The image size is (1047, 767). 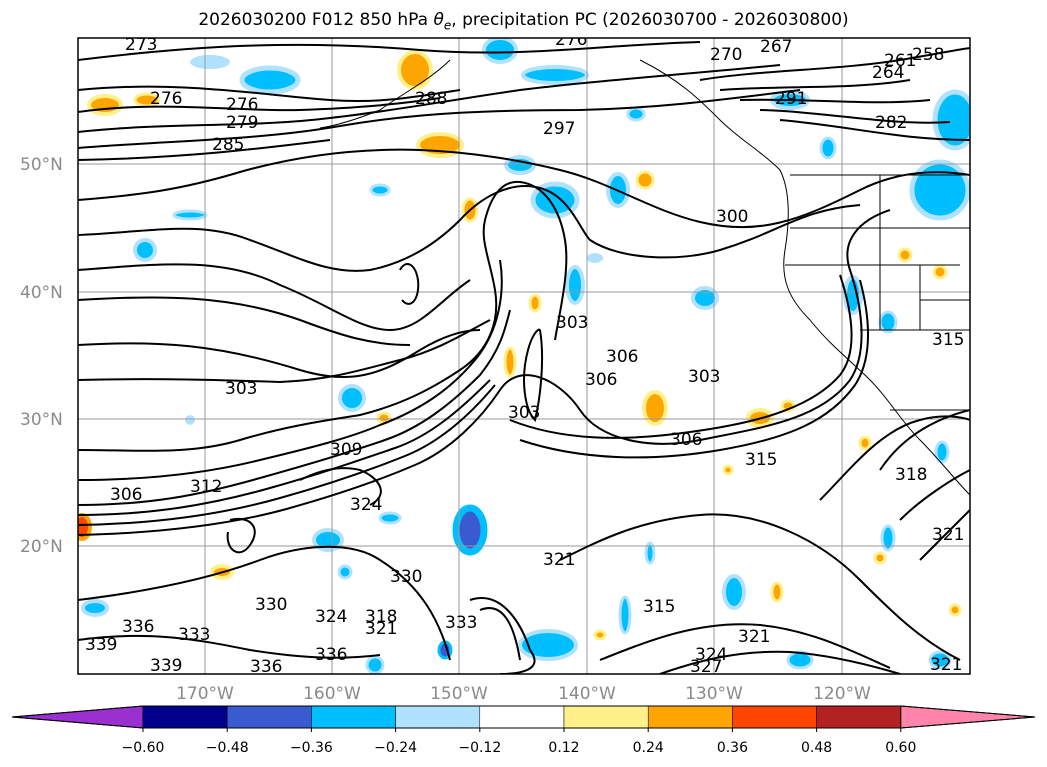 What do you see at coordinates (206, 487) in the screenshot?
I see `contour-label: 312` at bounding box center [206, 487].